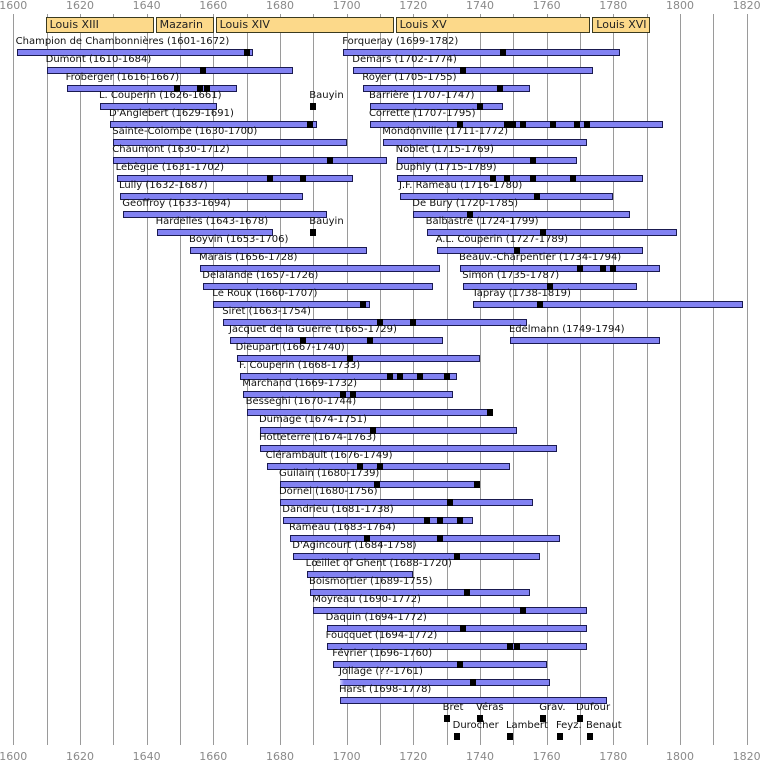 This screenshot has height=769, width=775. Describe the element at coordinates (279, 6) in the screenshot. I see `x-tick-label-top: 1680` at that location.